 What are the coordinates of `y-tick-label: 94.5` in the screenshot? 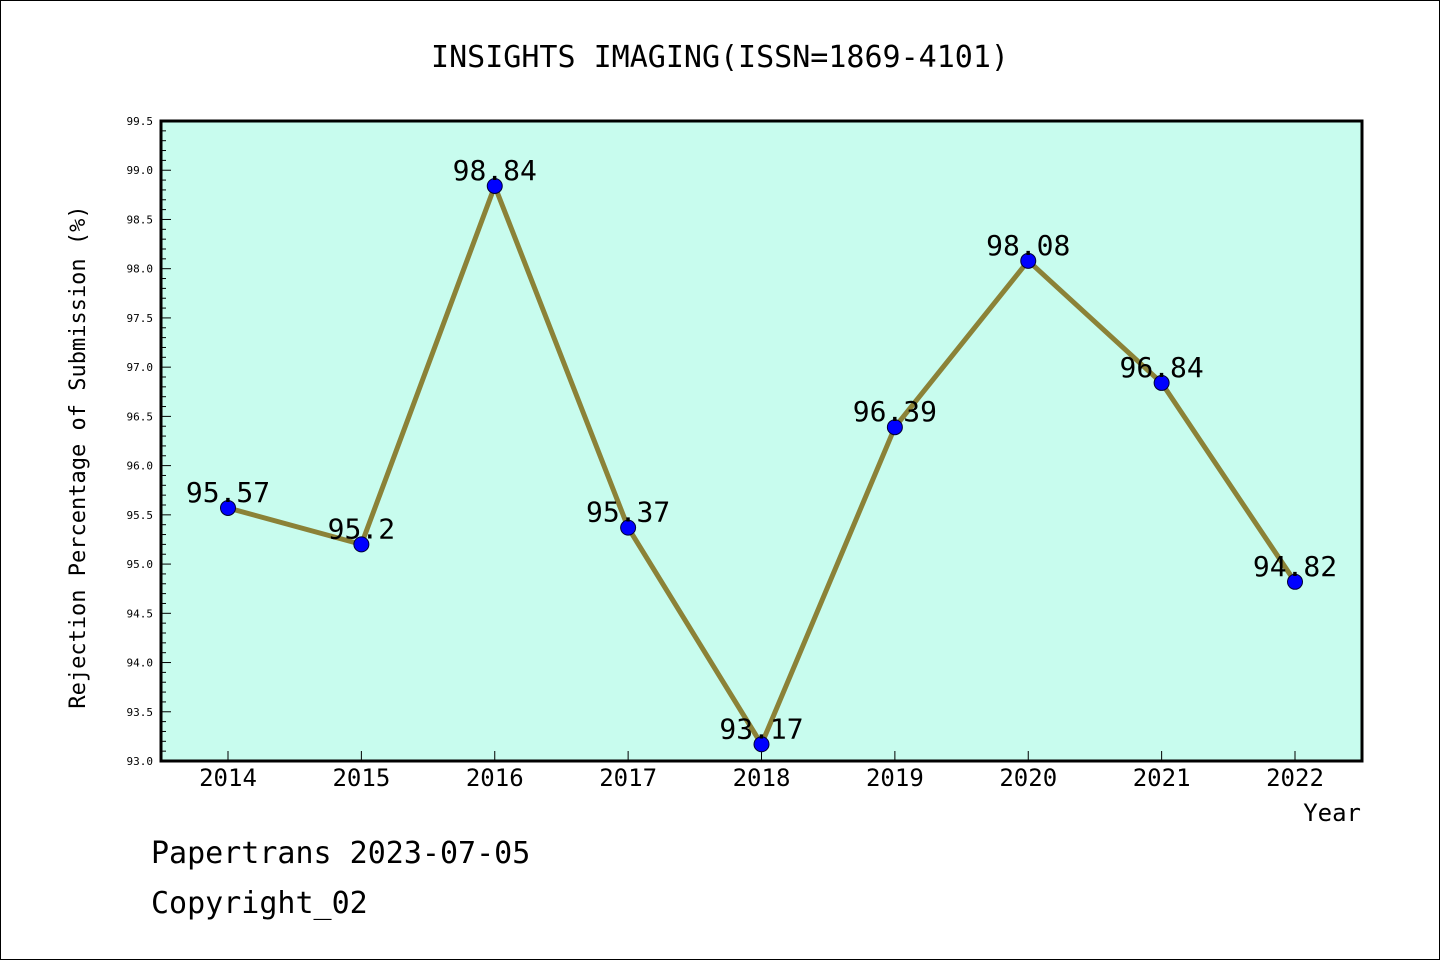 It's located at (140, 613).